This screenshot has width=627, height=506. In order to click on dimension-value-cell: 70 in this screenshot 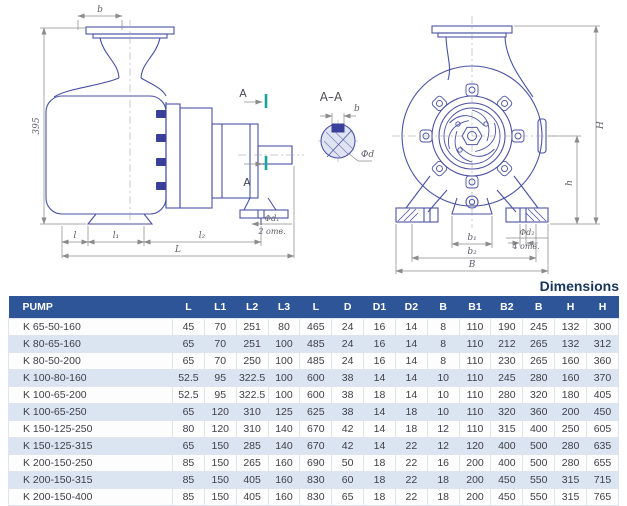, I will do `click(220, 327)`.